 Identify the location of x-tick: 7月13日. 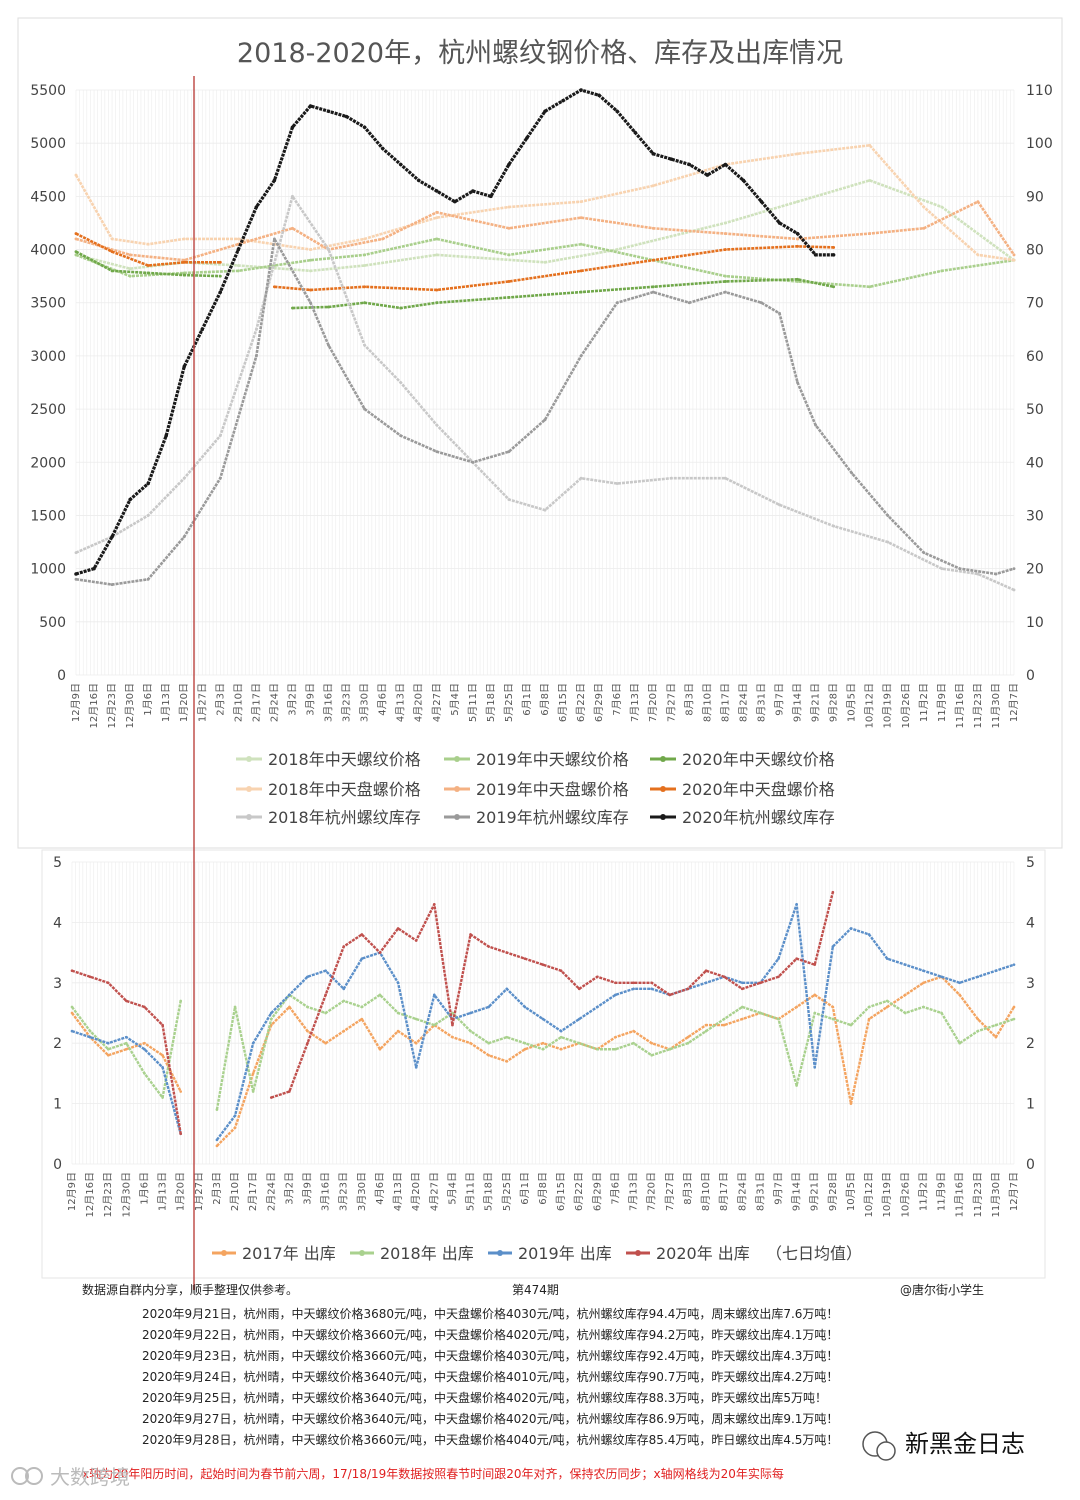
(635, 702).